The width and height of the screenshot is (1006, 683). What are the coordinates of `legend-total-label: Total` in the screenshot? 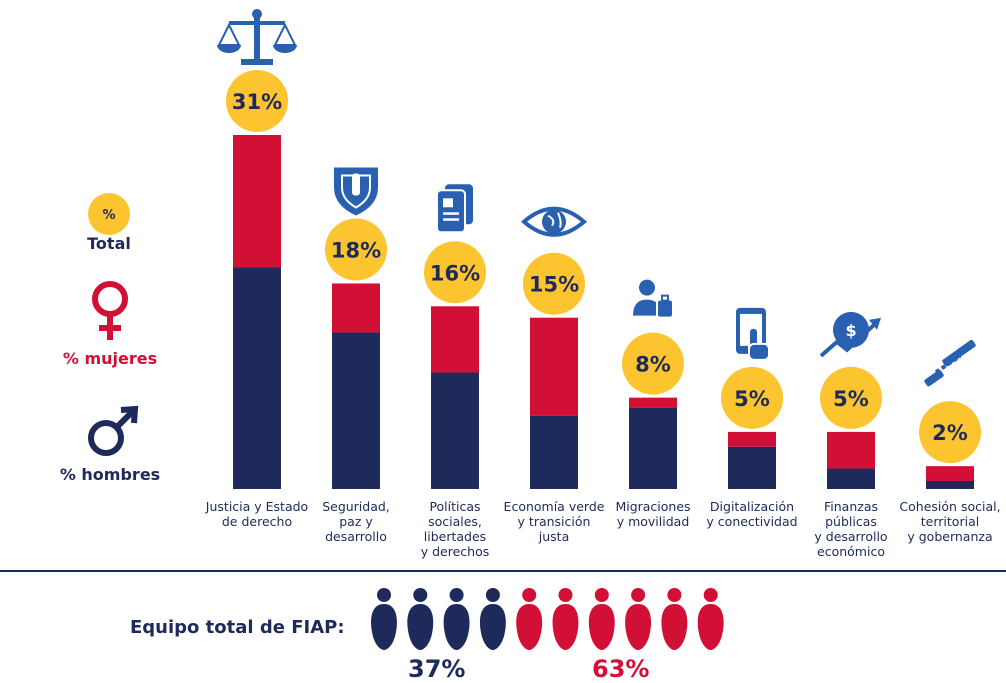 It's located at (109, 243).